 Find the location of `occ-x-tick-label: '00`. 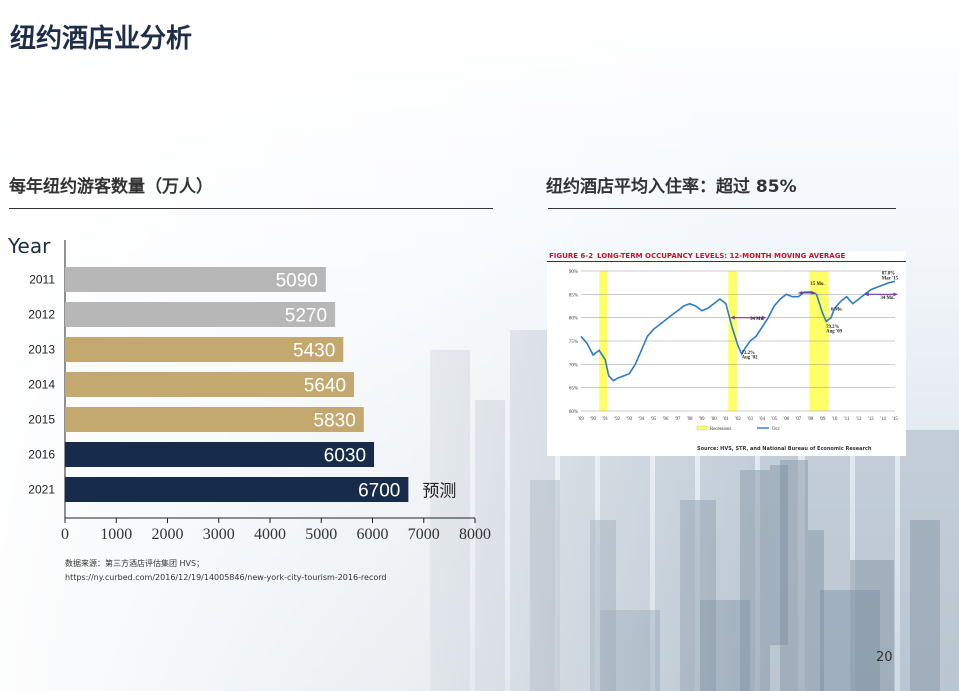

occ-x-tick-label: '00 is located at coordinates (714, 419).